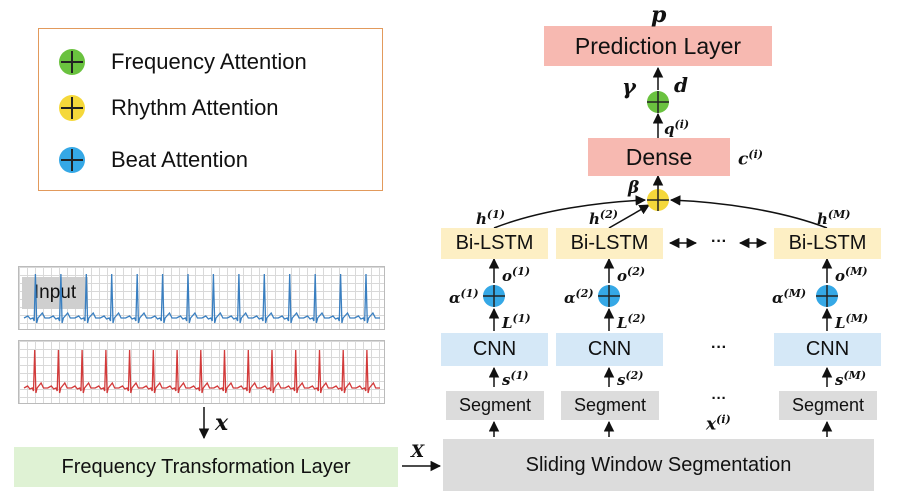 This screenshot has height=500, width=904. What do you see at coordinates (610, 405) in the screenshot?
I see `segment-2: Segment` at bounding box center [610, 405].